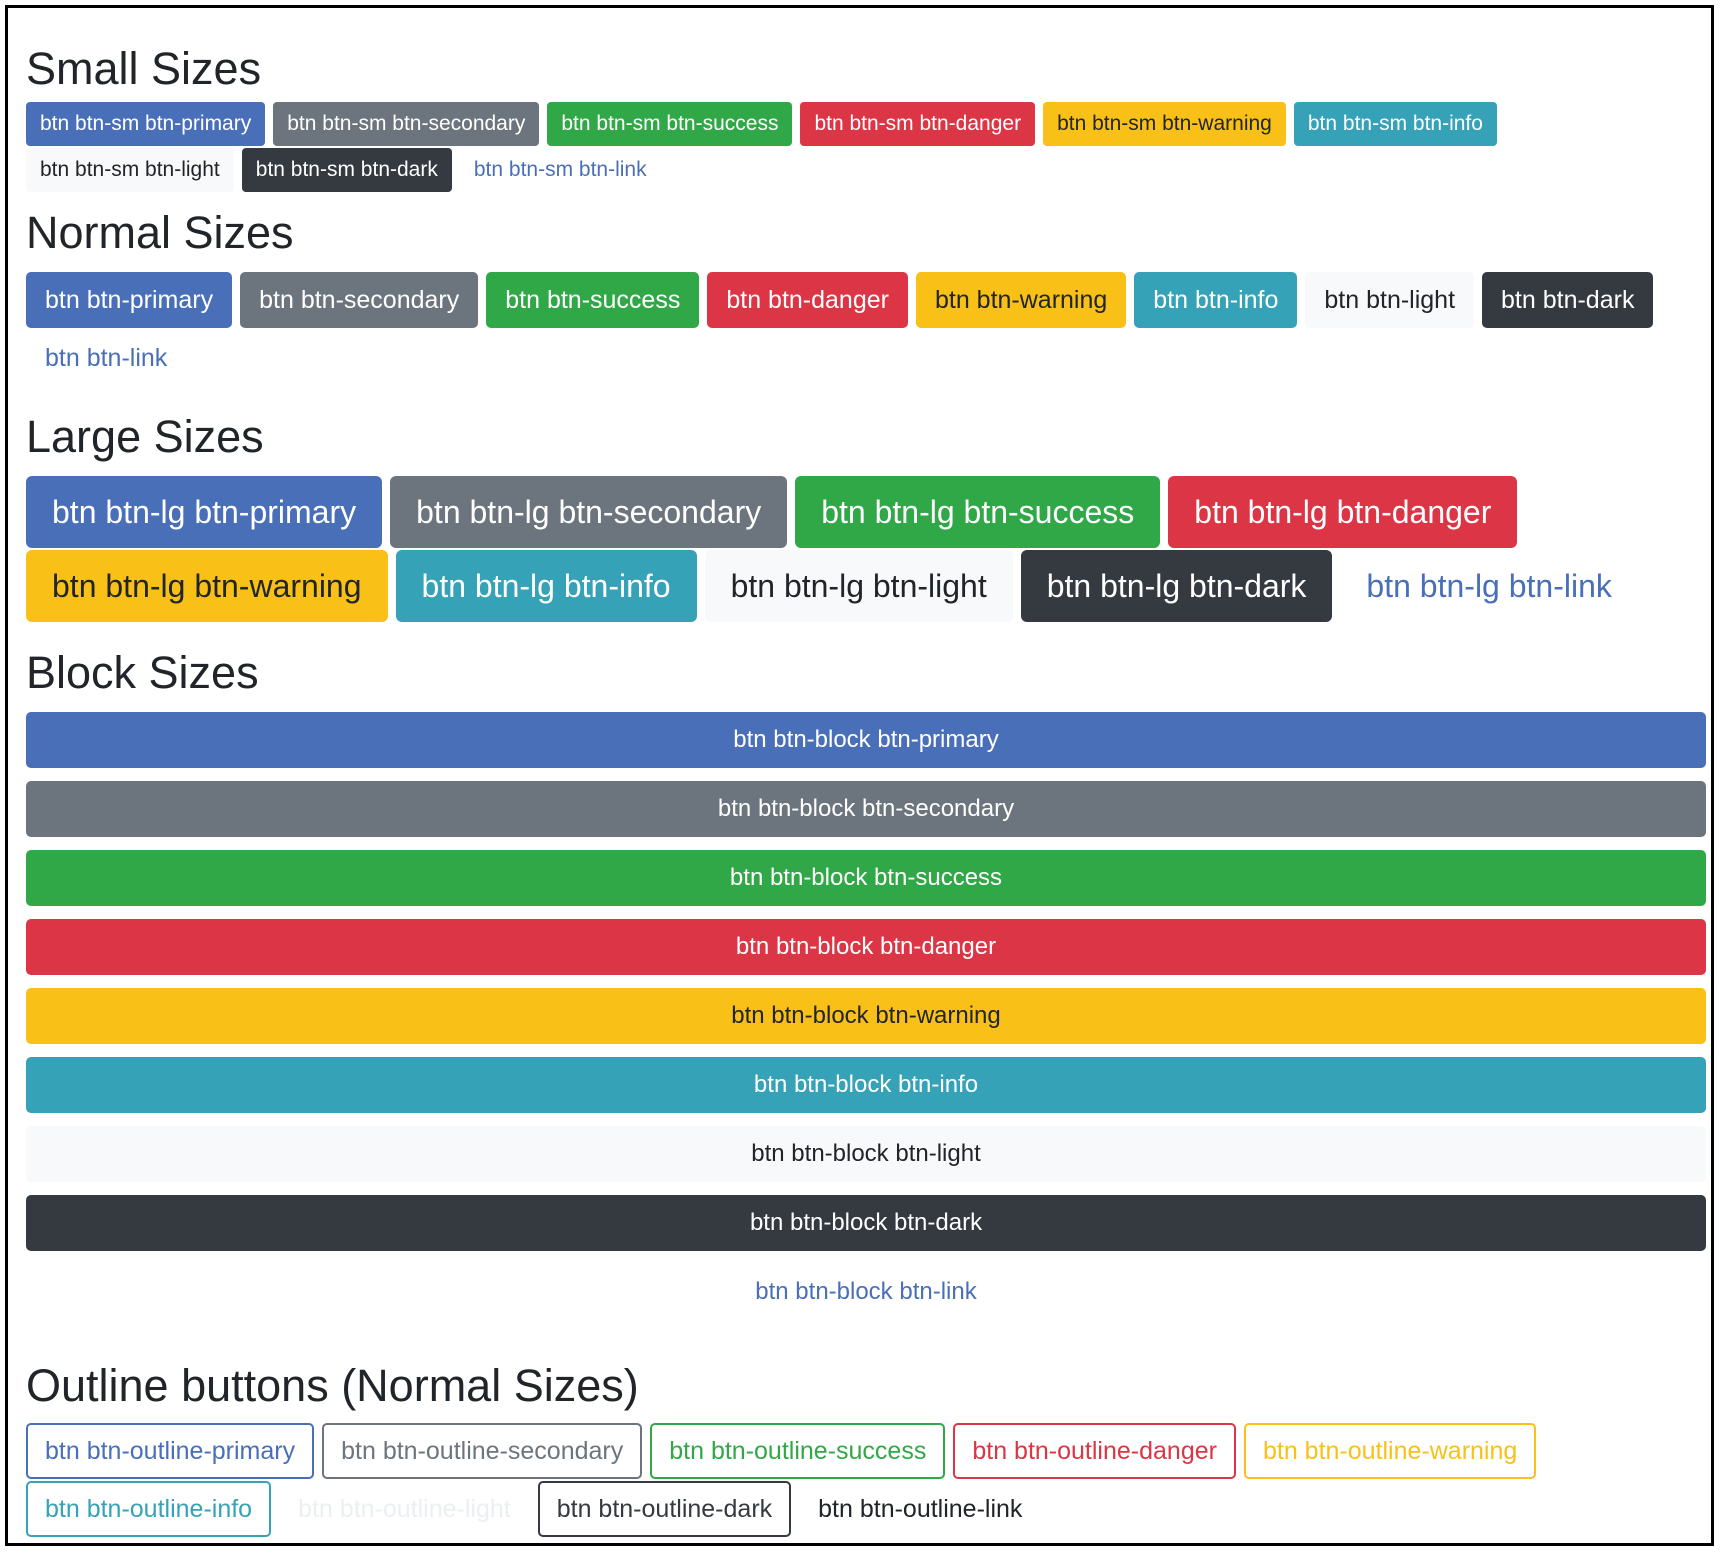  Describe the element at coordinates (866, 1085) in the screenshot. I see `btn-block-info: btn btn-block btn-info` at that location.